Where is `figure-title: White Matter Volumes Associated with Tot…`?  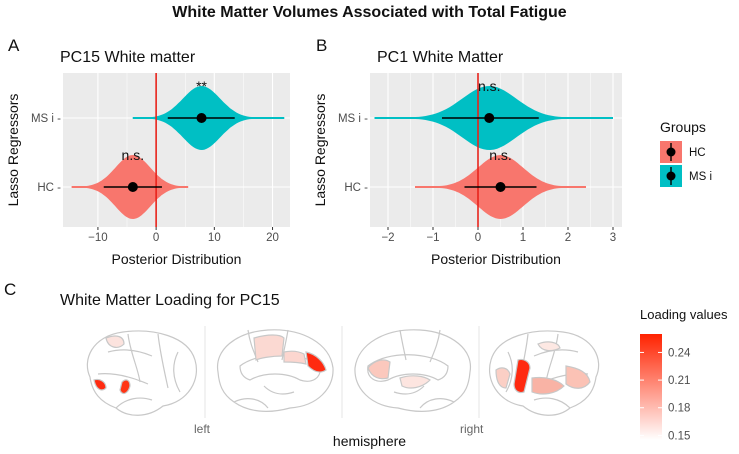
figure-title: White Matter Volumes Associated with Tot… is located at coordinates (369, 12).